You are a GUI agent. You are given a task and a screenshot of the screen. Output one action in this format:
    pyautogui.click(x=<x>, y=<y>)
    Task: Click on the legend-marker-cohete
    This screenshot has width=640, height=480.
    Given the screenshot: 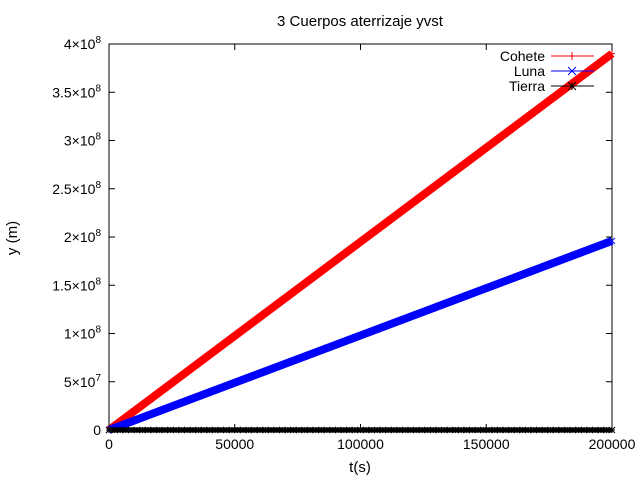 What is the action you would take?
    pyautogui.click(x=572, y=56)
    